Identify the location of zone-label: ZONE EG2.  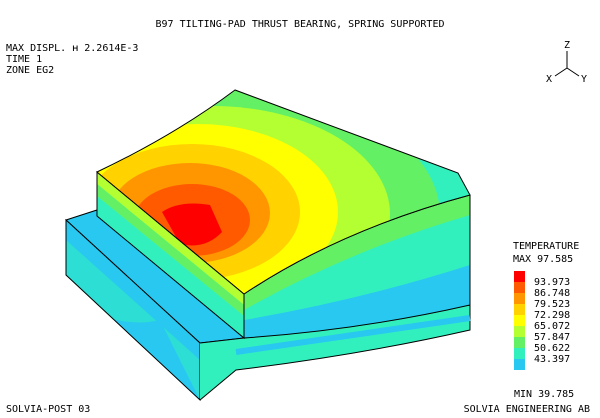
(30, 70).